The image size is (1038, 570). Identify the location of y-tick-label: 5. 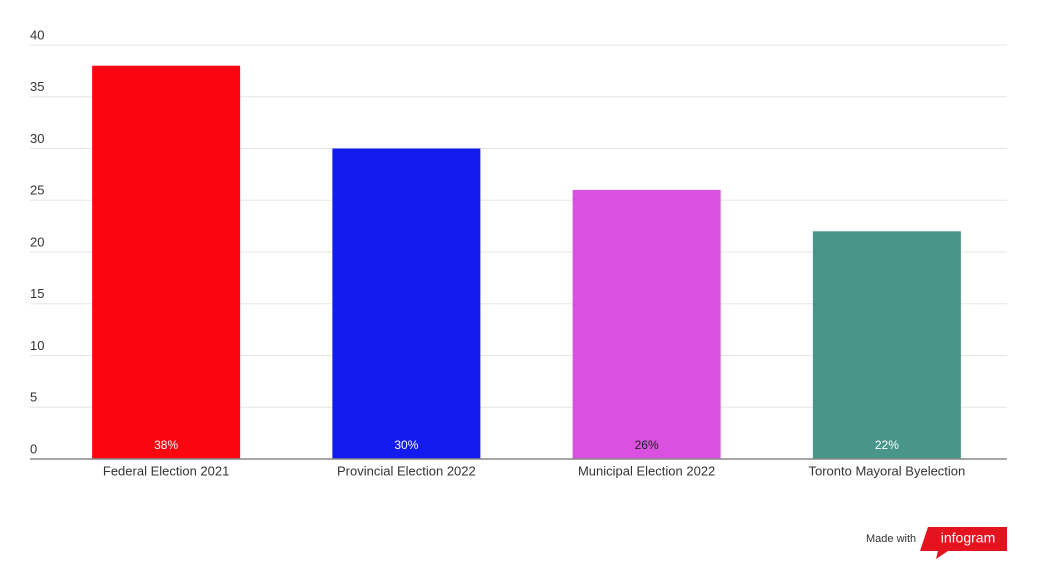
(33, 397).